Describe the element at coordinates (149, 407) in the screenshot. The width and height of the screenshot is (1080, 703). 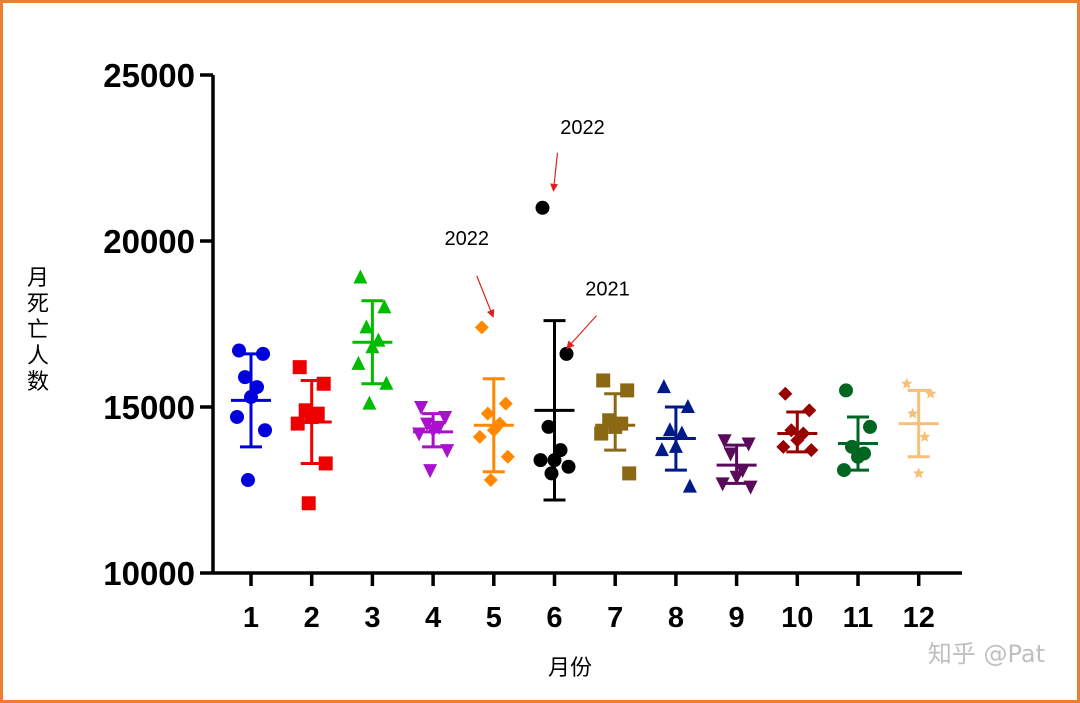
I see `y-tick-label: 15000` at that location.